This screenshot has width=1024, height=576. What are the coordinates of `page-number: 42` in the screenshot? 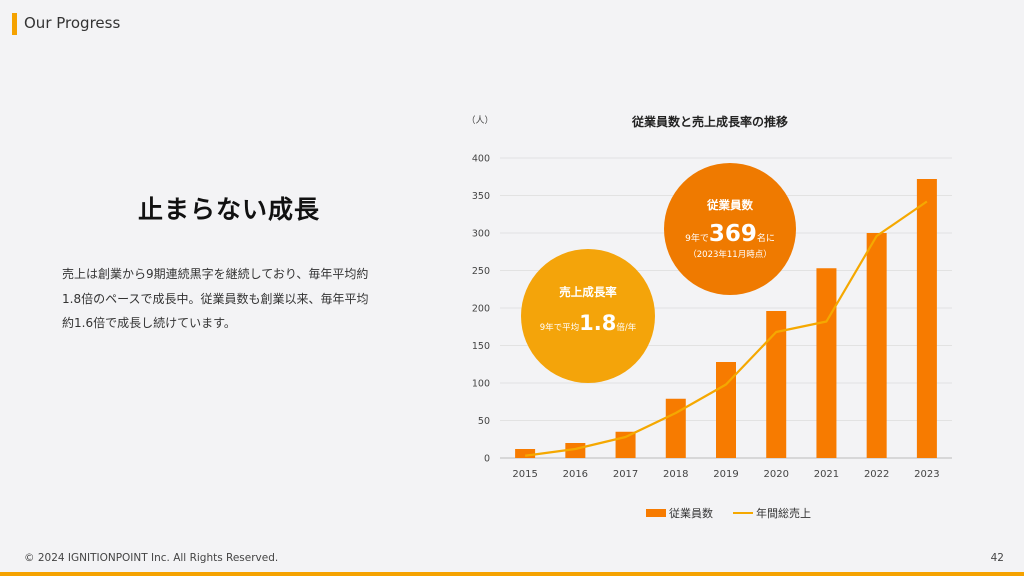 It's located at (997, 558).